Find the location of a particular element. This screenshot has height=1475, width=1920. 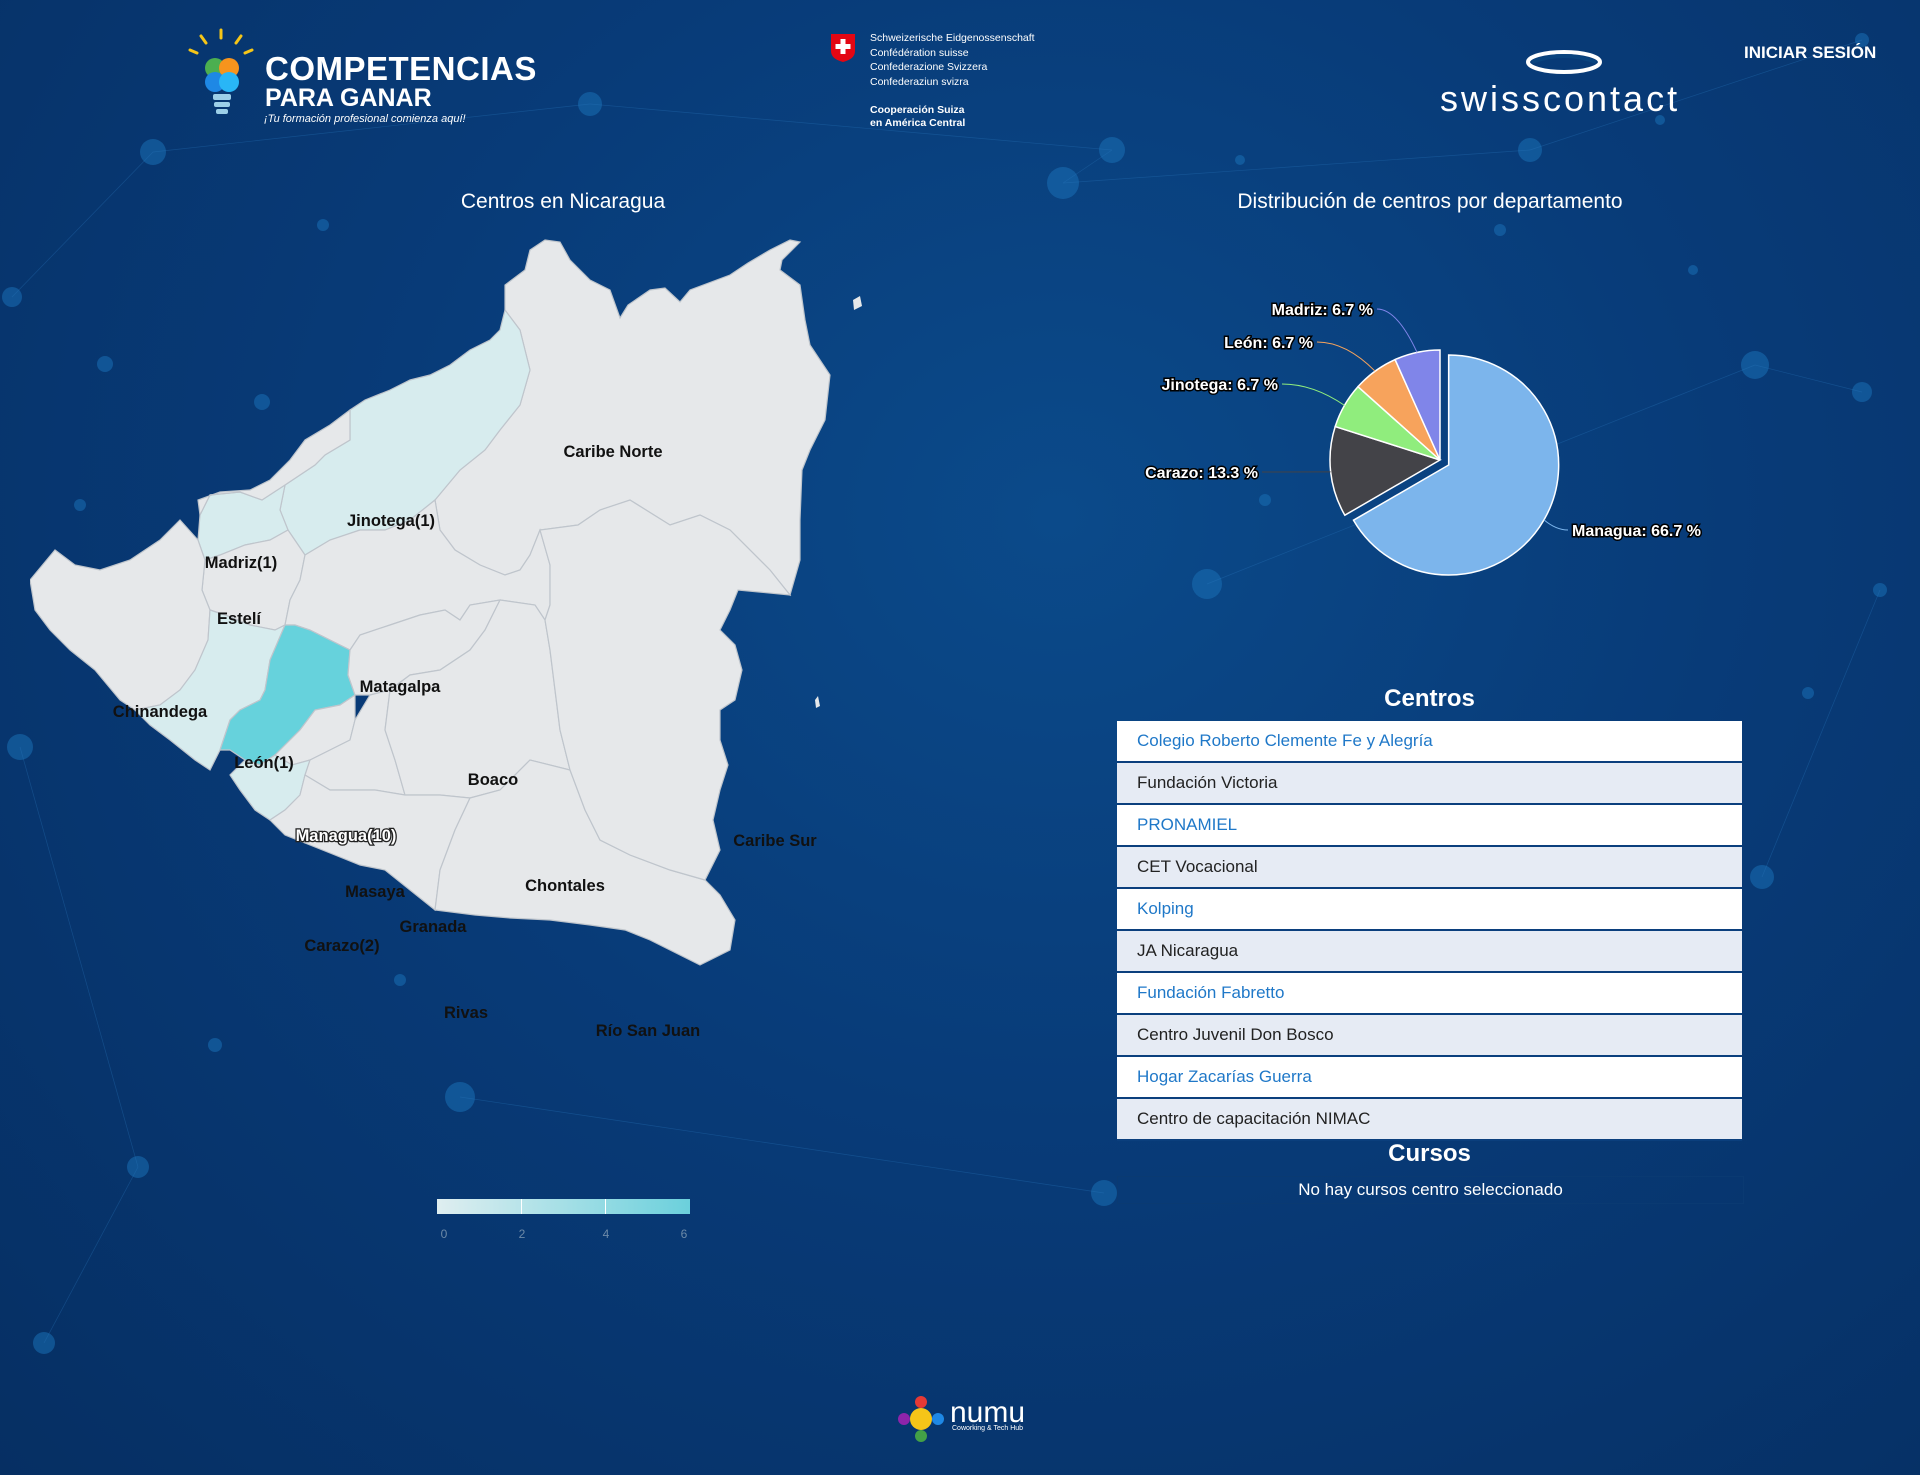

dept-nueva-segovia is located at coordinates (274, 463).